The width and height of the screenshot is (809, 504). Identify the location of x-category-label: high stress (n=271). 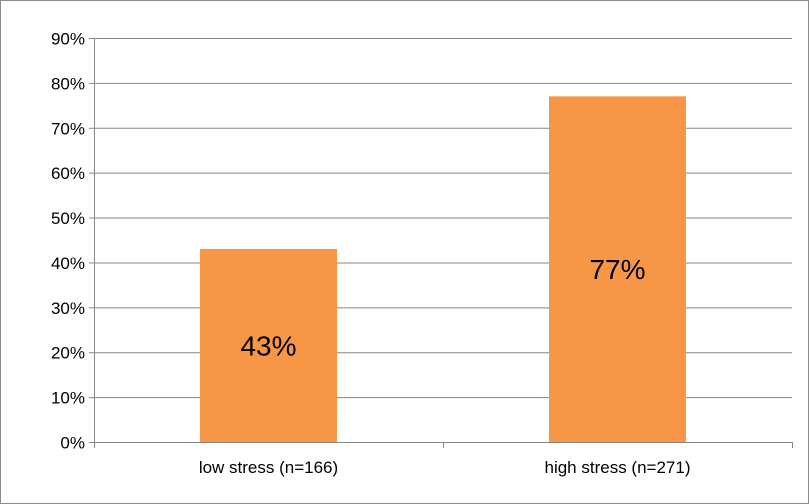
(618, 467).